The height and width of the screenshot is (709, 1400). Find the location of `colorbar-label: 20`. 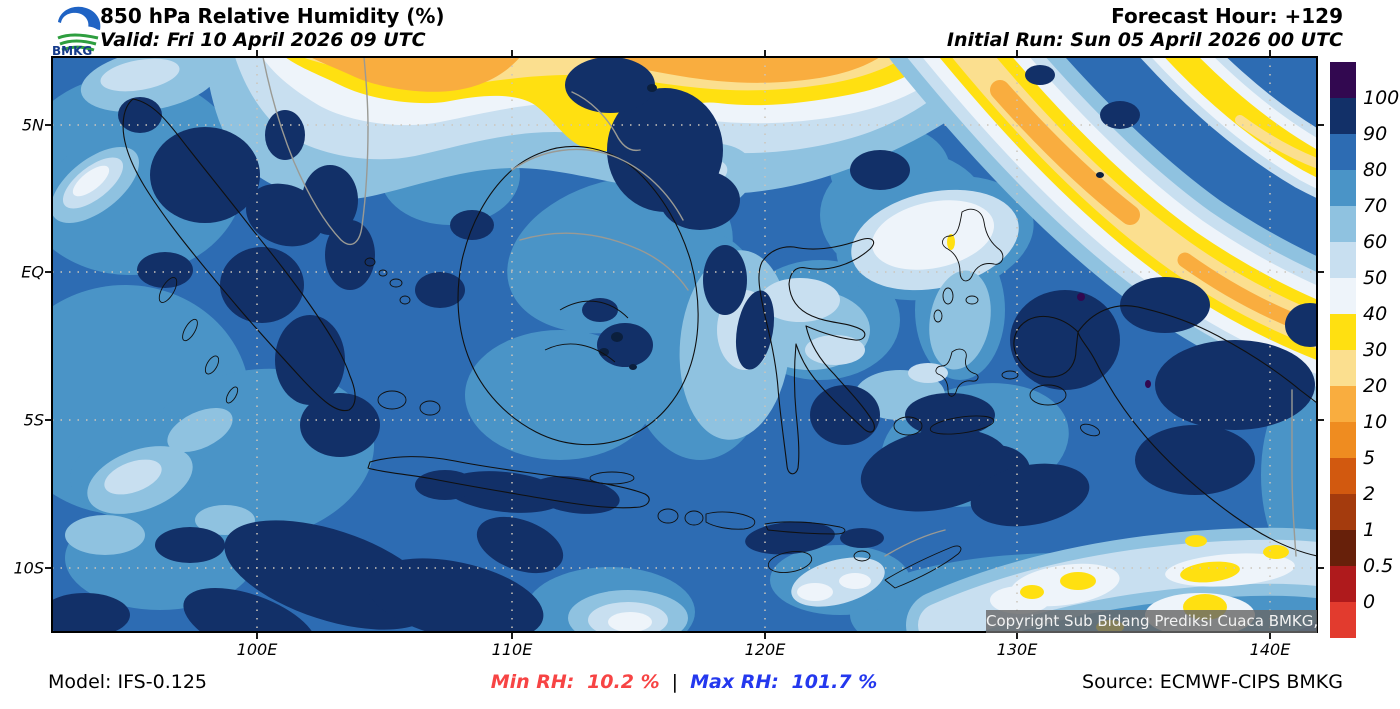

colorbar-label: 20 is located at coordinates (1375, 386).